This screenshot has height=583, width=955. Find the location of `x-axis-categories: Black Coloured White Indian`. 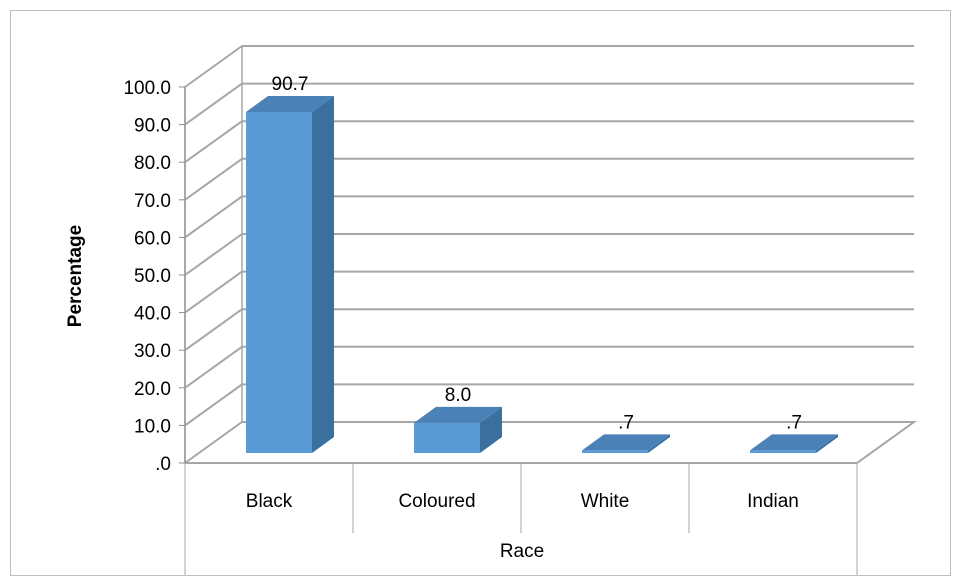

x-axis-categories: Black Coloured White Indian is located at coordinates (521, 519).